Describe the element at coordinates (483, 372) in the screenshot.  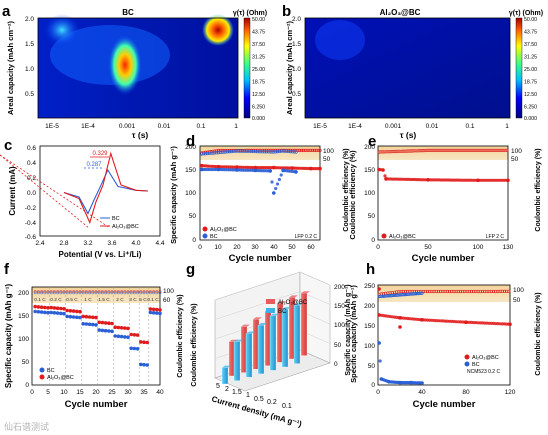
I see `h-note: NCM523 0.2 C` at that location.